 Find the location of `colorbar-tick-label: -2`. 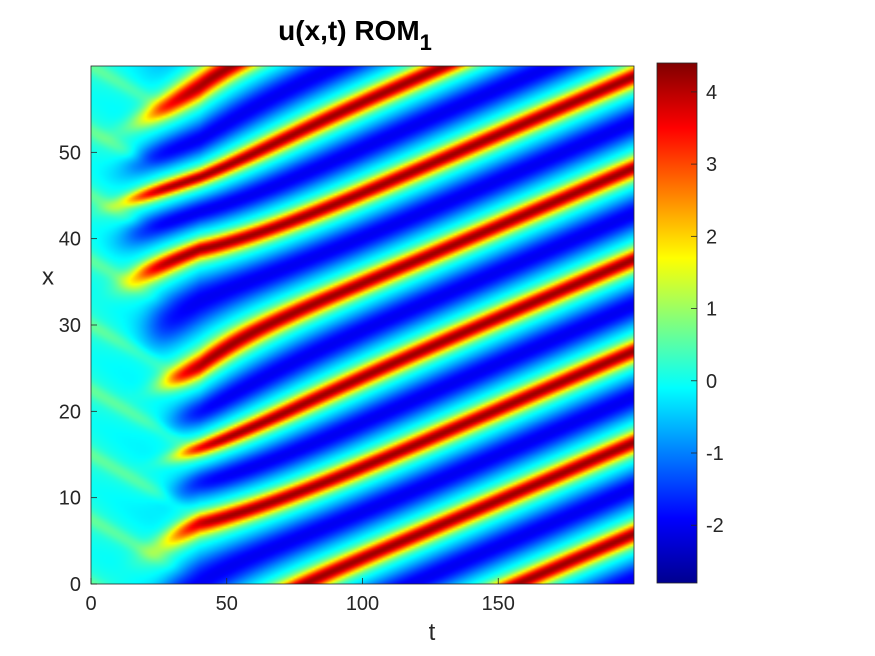

colorbar-tick-label: -2 is located at coordinates (715, 526).